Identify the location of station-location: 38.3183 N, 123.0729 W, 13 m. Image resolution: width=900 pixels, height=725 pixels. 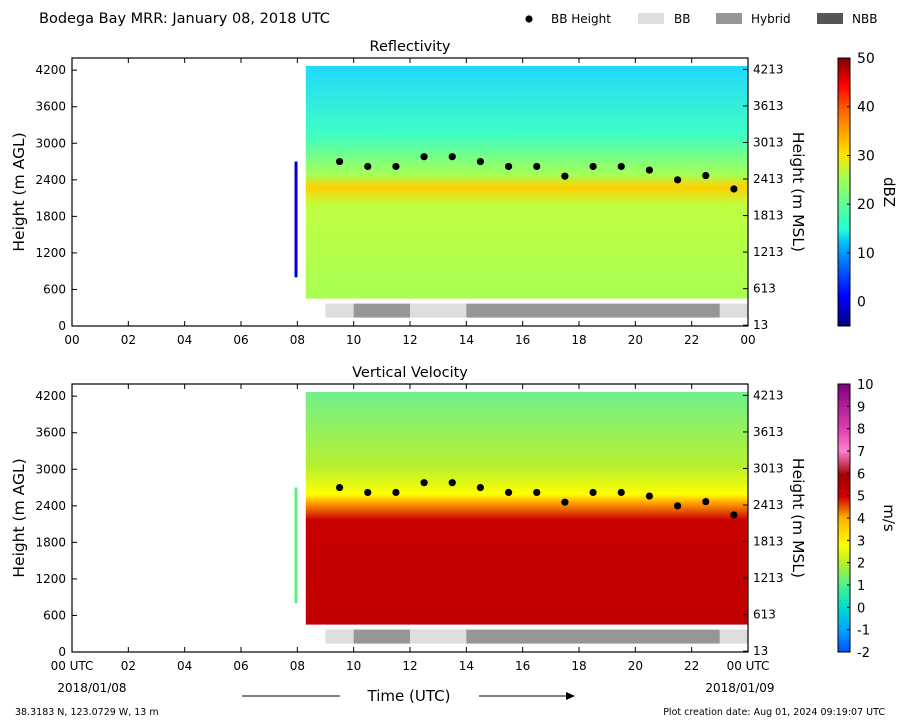
(87, 712).